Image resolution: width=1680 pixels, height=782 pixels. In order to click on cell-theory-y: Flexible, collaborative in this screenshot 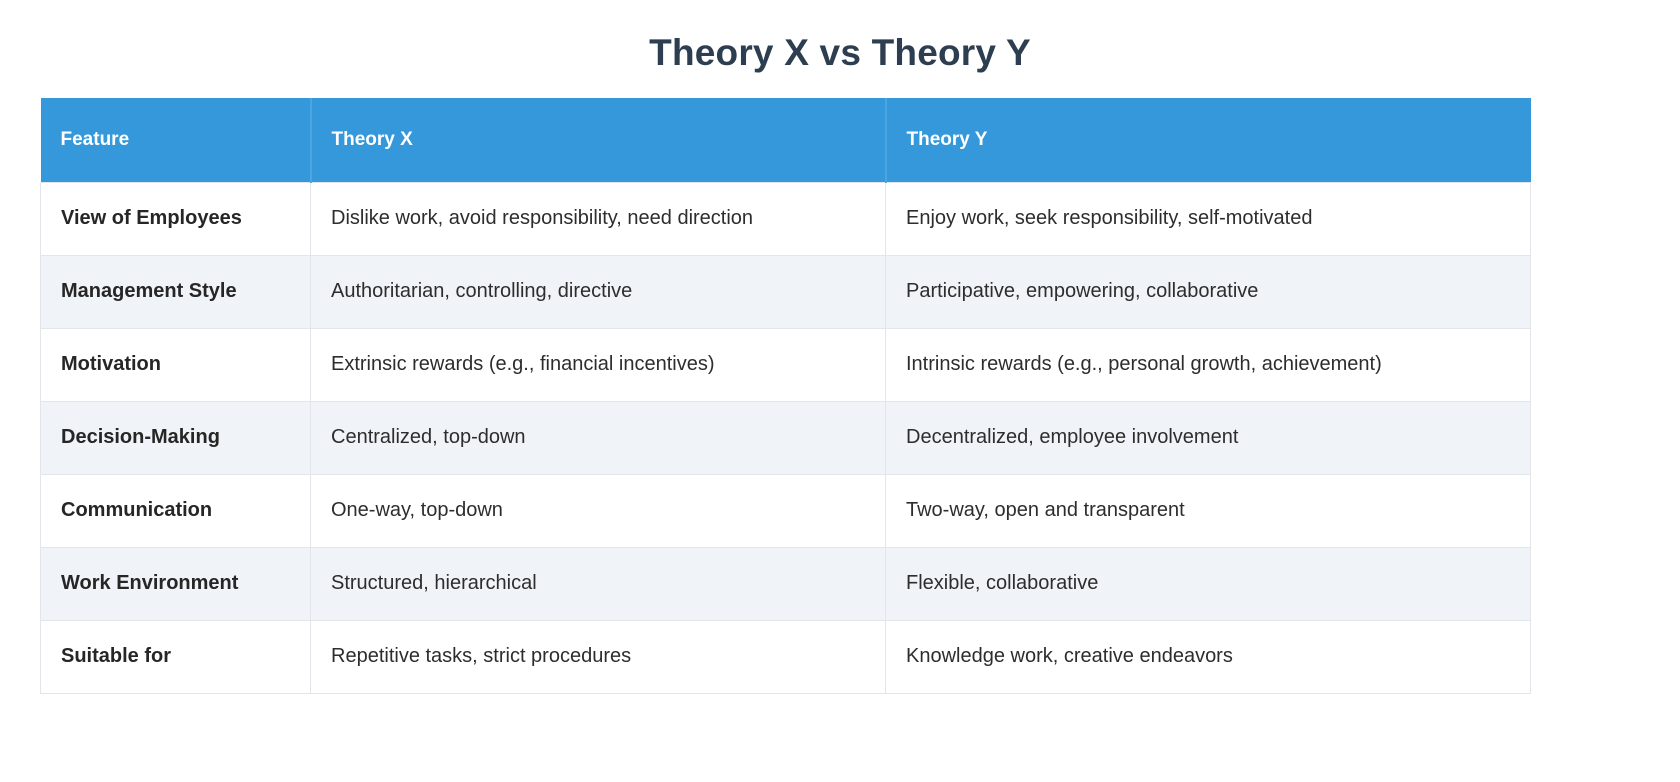, I will do `click(1208, 583)`.